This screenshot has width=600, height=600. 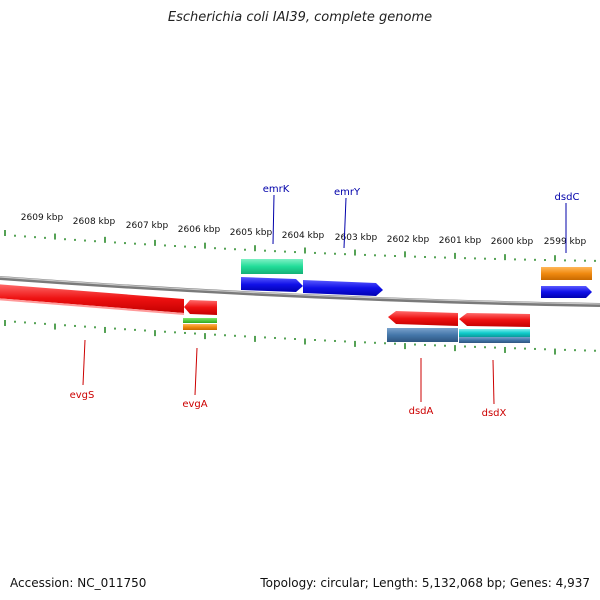 What do you see at coordinates (94, 222) in the screenshot?
I see `ruler-label-2608: 2608 kbp` at bounding box center [94, 222].